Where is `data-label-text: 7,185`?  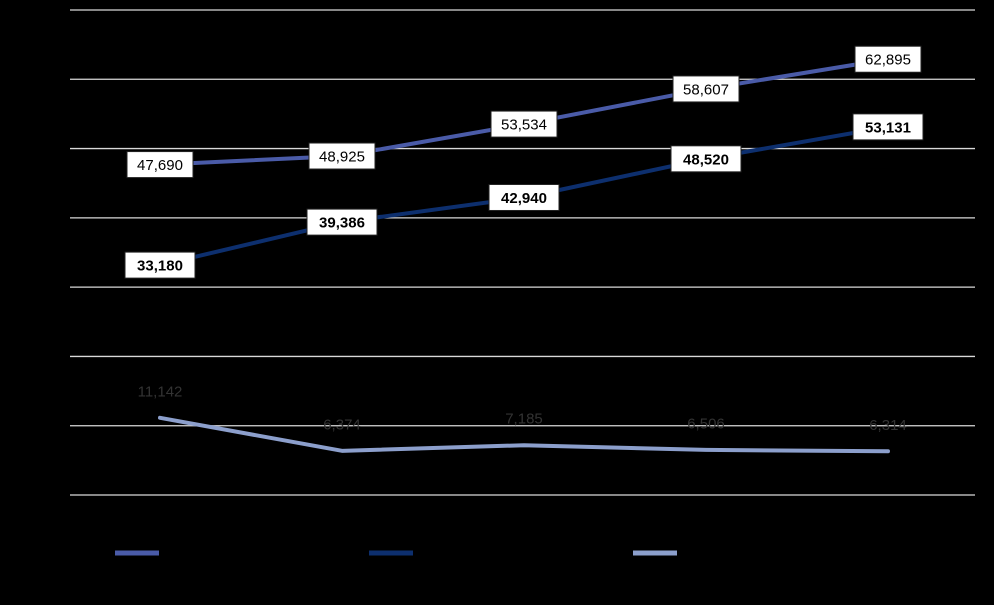
data-label-text: 7,185 is located at coordinates (524, 419).